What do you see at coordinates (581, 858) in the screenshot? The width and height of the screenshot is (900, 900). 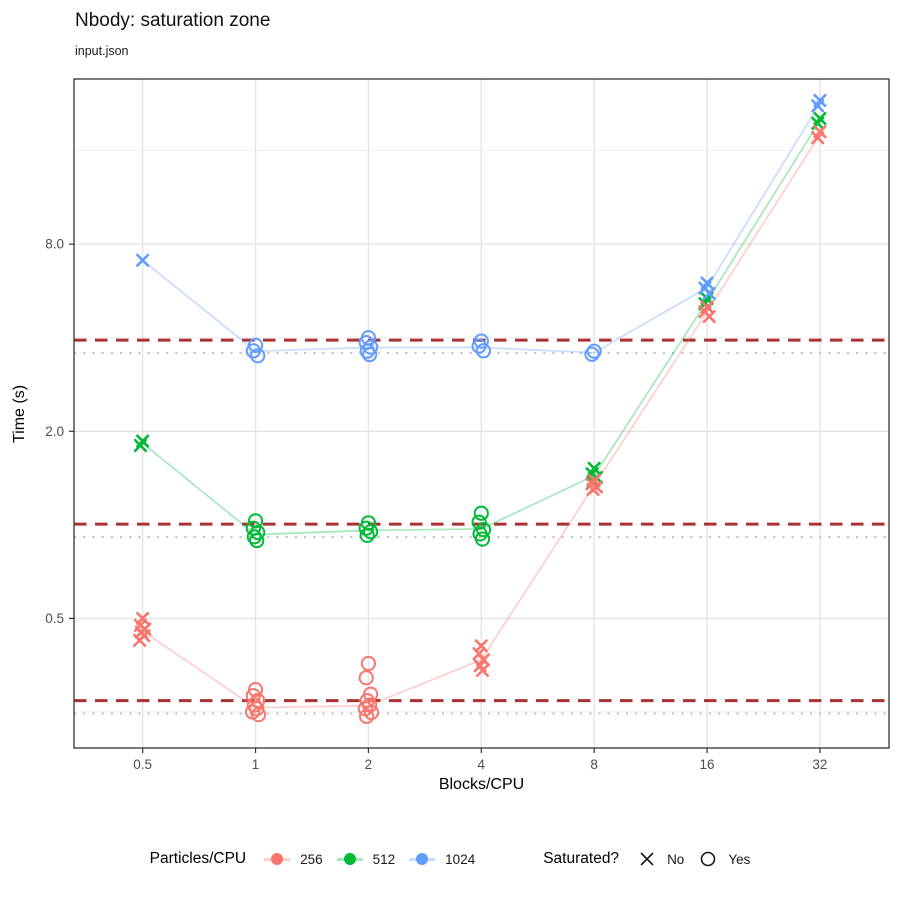 I see `shape-legend-title: Saturated?` at bounding box center [581, 858].